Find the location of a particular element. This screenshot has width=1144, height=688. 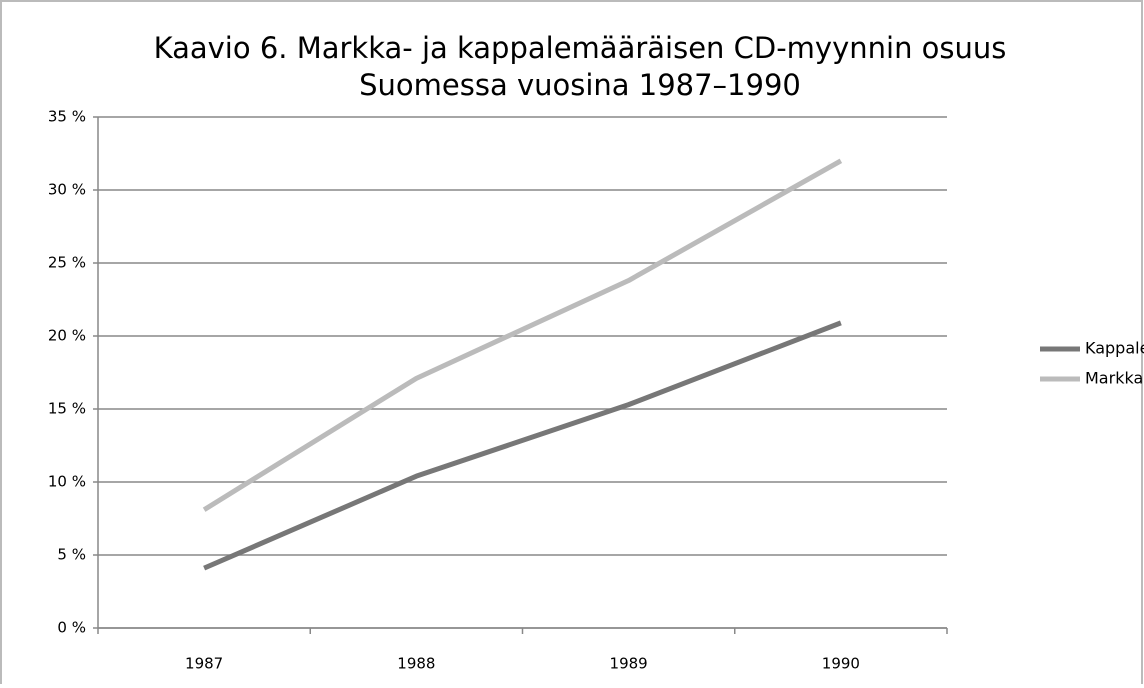

y-tick-label: 5 % is located at coordinates (71, 555).